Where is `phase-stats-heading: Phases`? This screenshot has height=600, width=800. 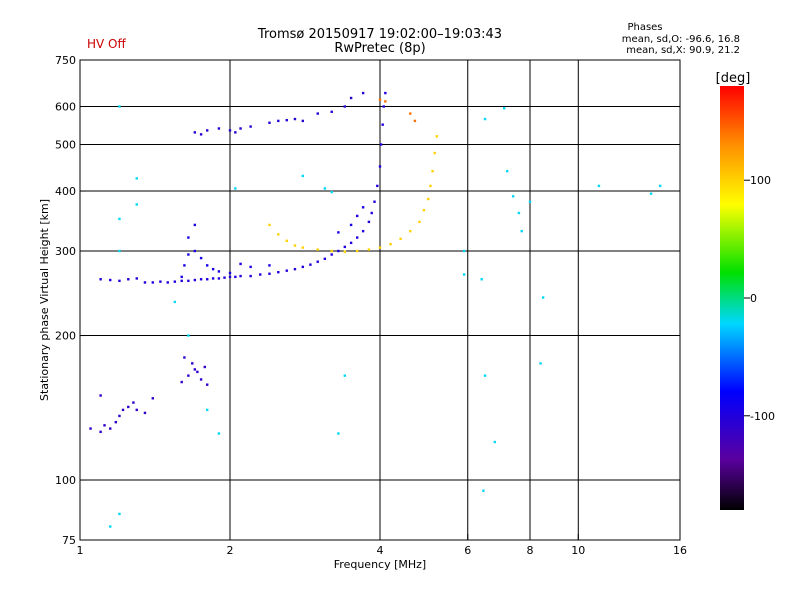
phase-stats-heading: Phases is located at coordinates (645, 27).